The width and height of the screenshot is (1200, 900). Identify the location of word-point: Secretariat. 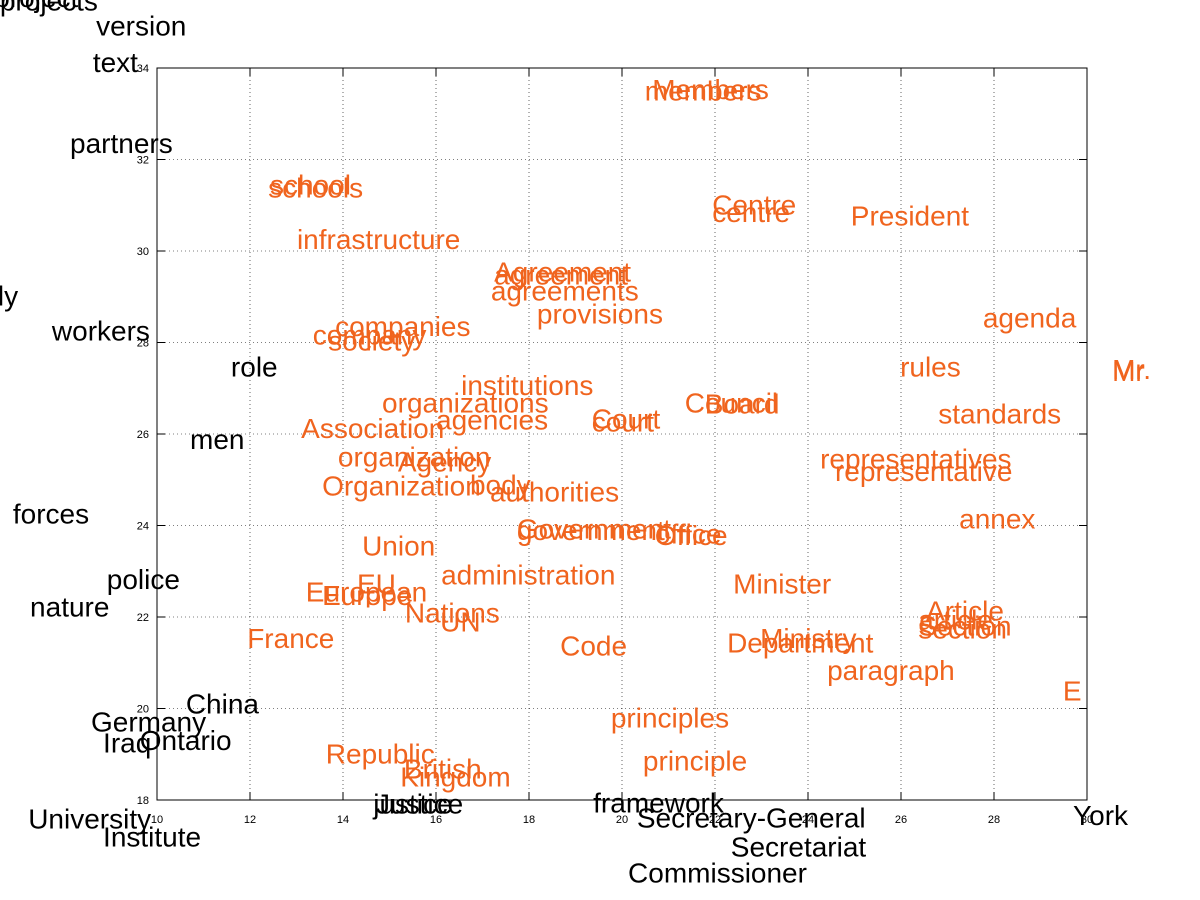
(799, 846).